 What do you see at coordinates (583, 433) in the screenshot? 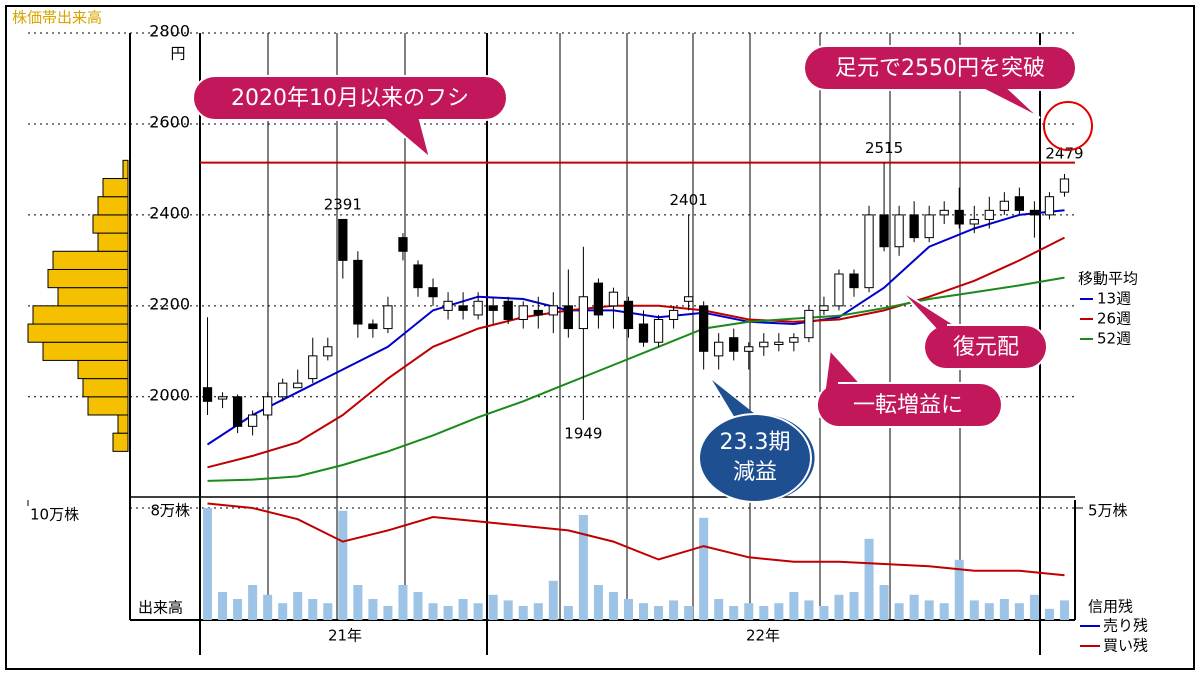
I see `price-label: 1949` at bounding box center [583, 433].